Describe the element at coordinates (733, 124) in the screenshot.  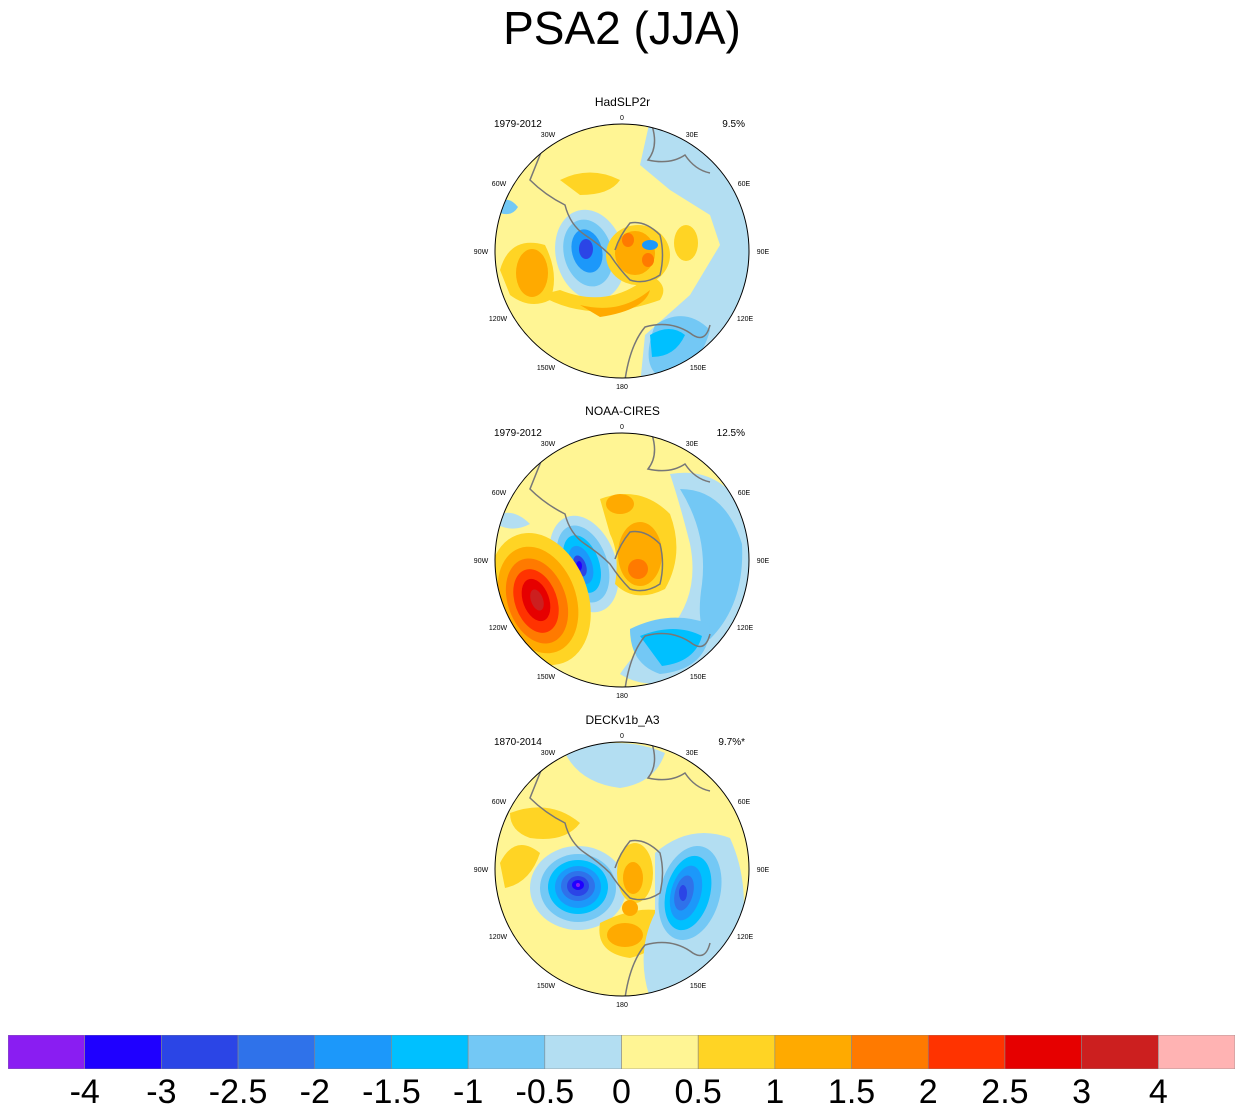
I see `panel-variance-percent: 9.5%` at that location.